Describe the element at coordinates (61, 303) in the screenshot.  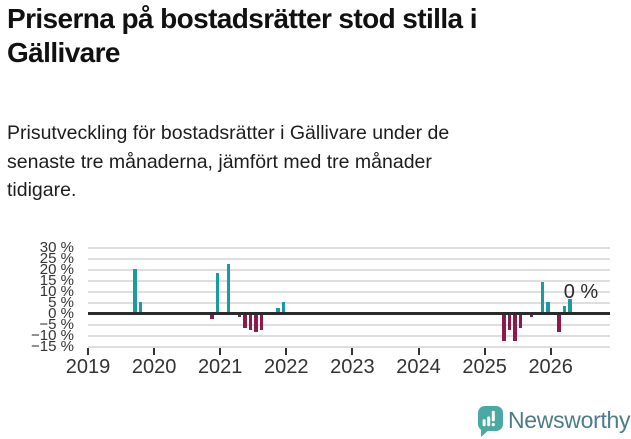
I see `y-axis-label: 5 %` at that location.